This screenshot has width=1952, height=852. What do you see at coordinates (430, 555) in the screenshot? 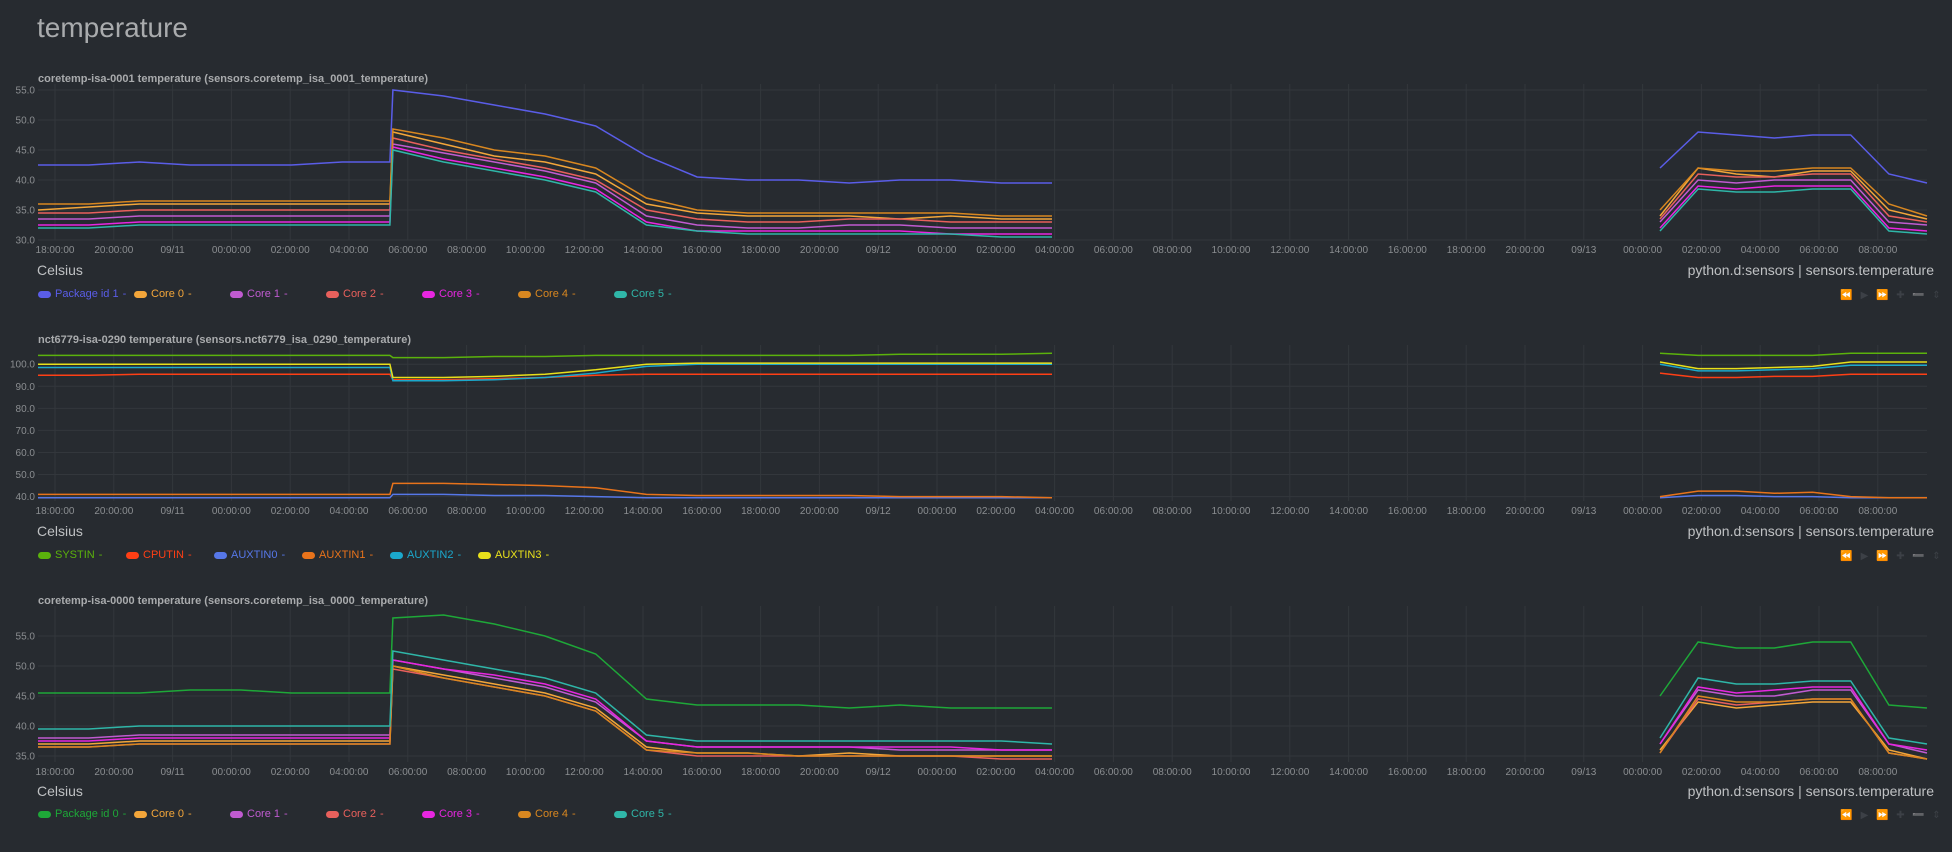
I see `legend-label: AUXTIN2` at bounding box center [430, 555].